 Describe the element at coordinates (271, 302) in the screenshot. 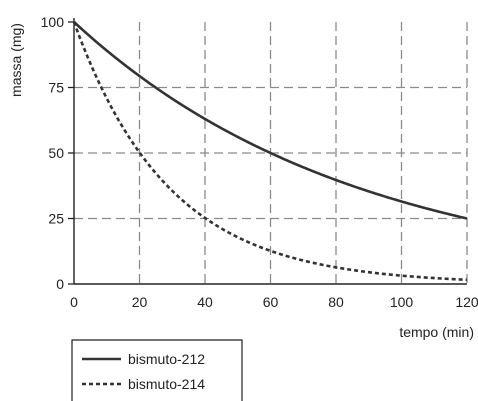

I see `x-tick-label: 60` at that location.